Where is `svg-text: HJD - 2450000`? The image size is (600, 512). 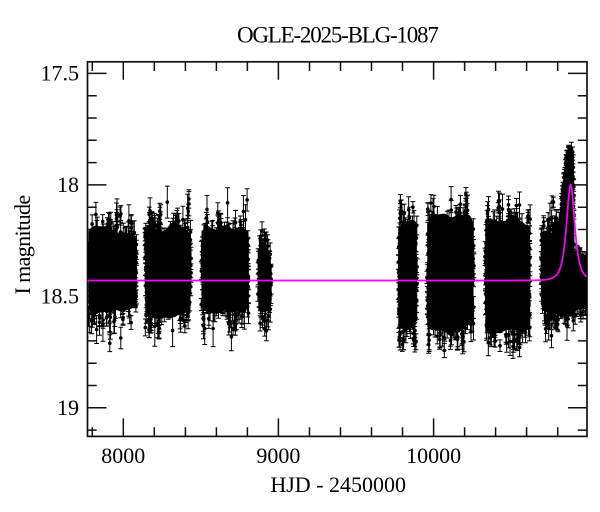 svg-text: HJD - 2450000 is located at coordinates (338, 484).